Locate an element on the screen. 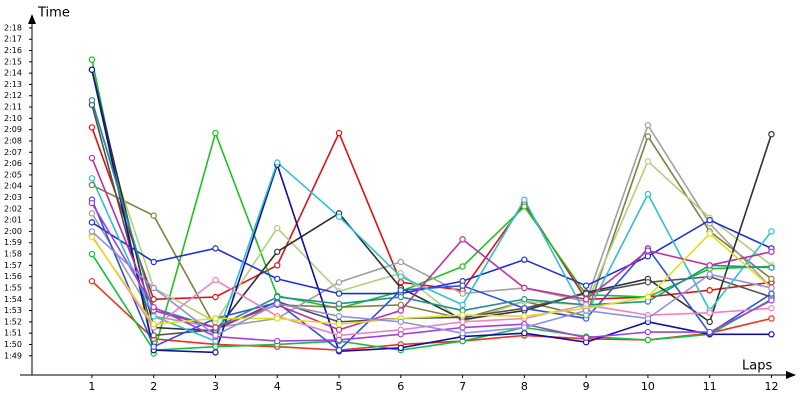  y-axis-title: Time is located at coordinates (53, 13).